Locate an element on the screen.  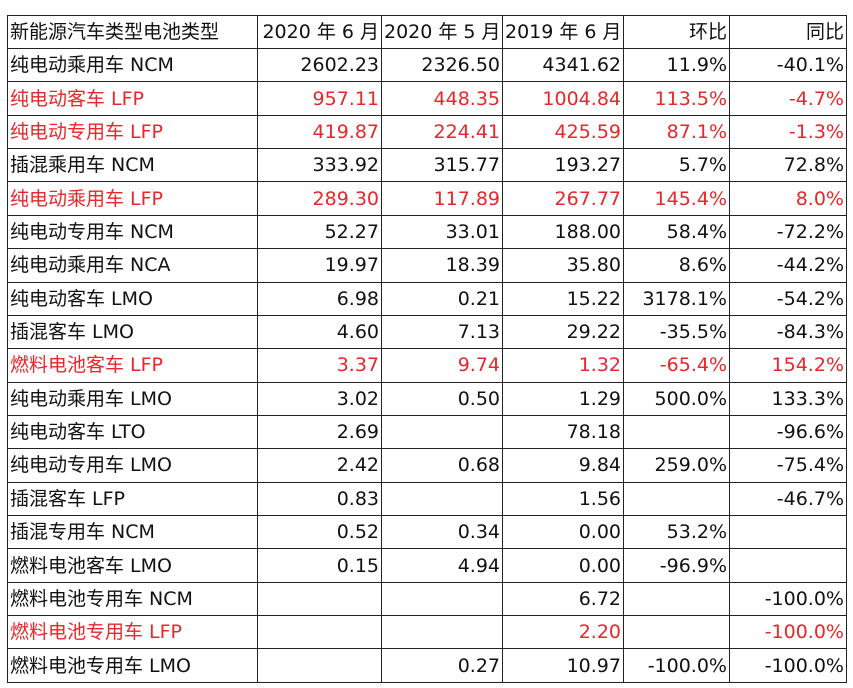
table-row: 纯电动乘用车 NCA 19.97 18.39 35.80 8.6% -44.2% is located at coordinates (427, 265).